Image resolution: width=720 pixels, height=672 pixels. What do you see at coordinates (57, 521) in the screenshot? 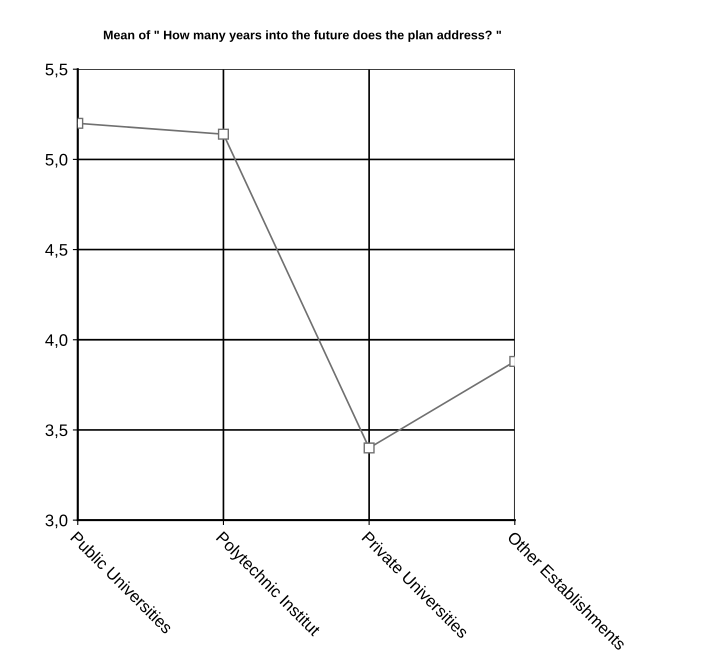
I see `y-tick-label: 3,0` at bounding box center [57, 521].